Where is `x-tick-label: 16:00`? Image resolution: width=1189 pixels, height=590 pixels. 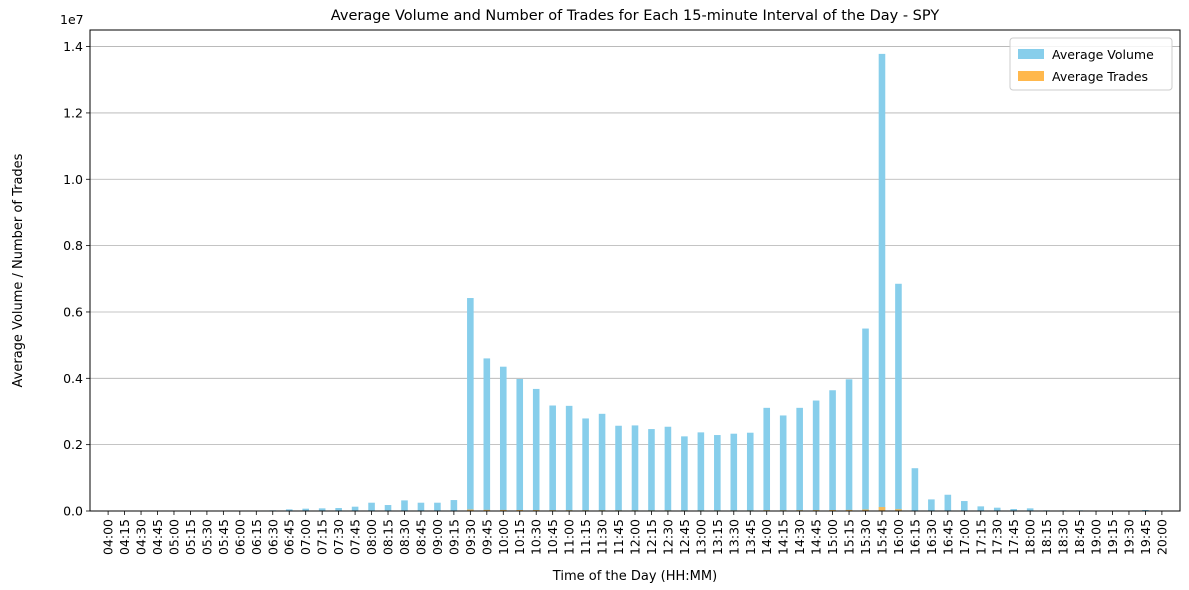 x-tick-label: 16:00 is located at coordinates (898, 537).